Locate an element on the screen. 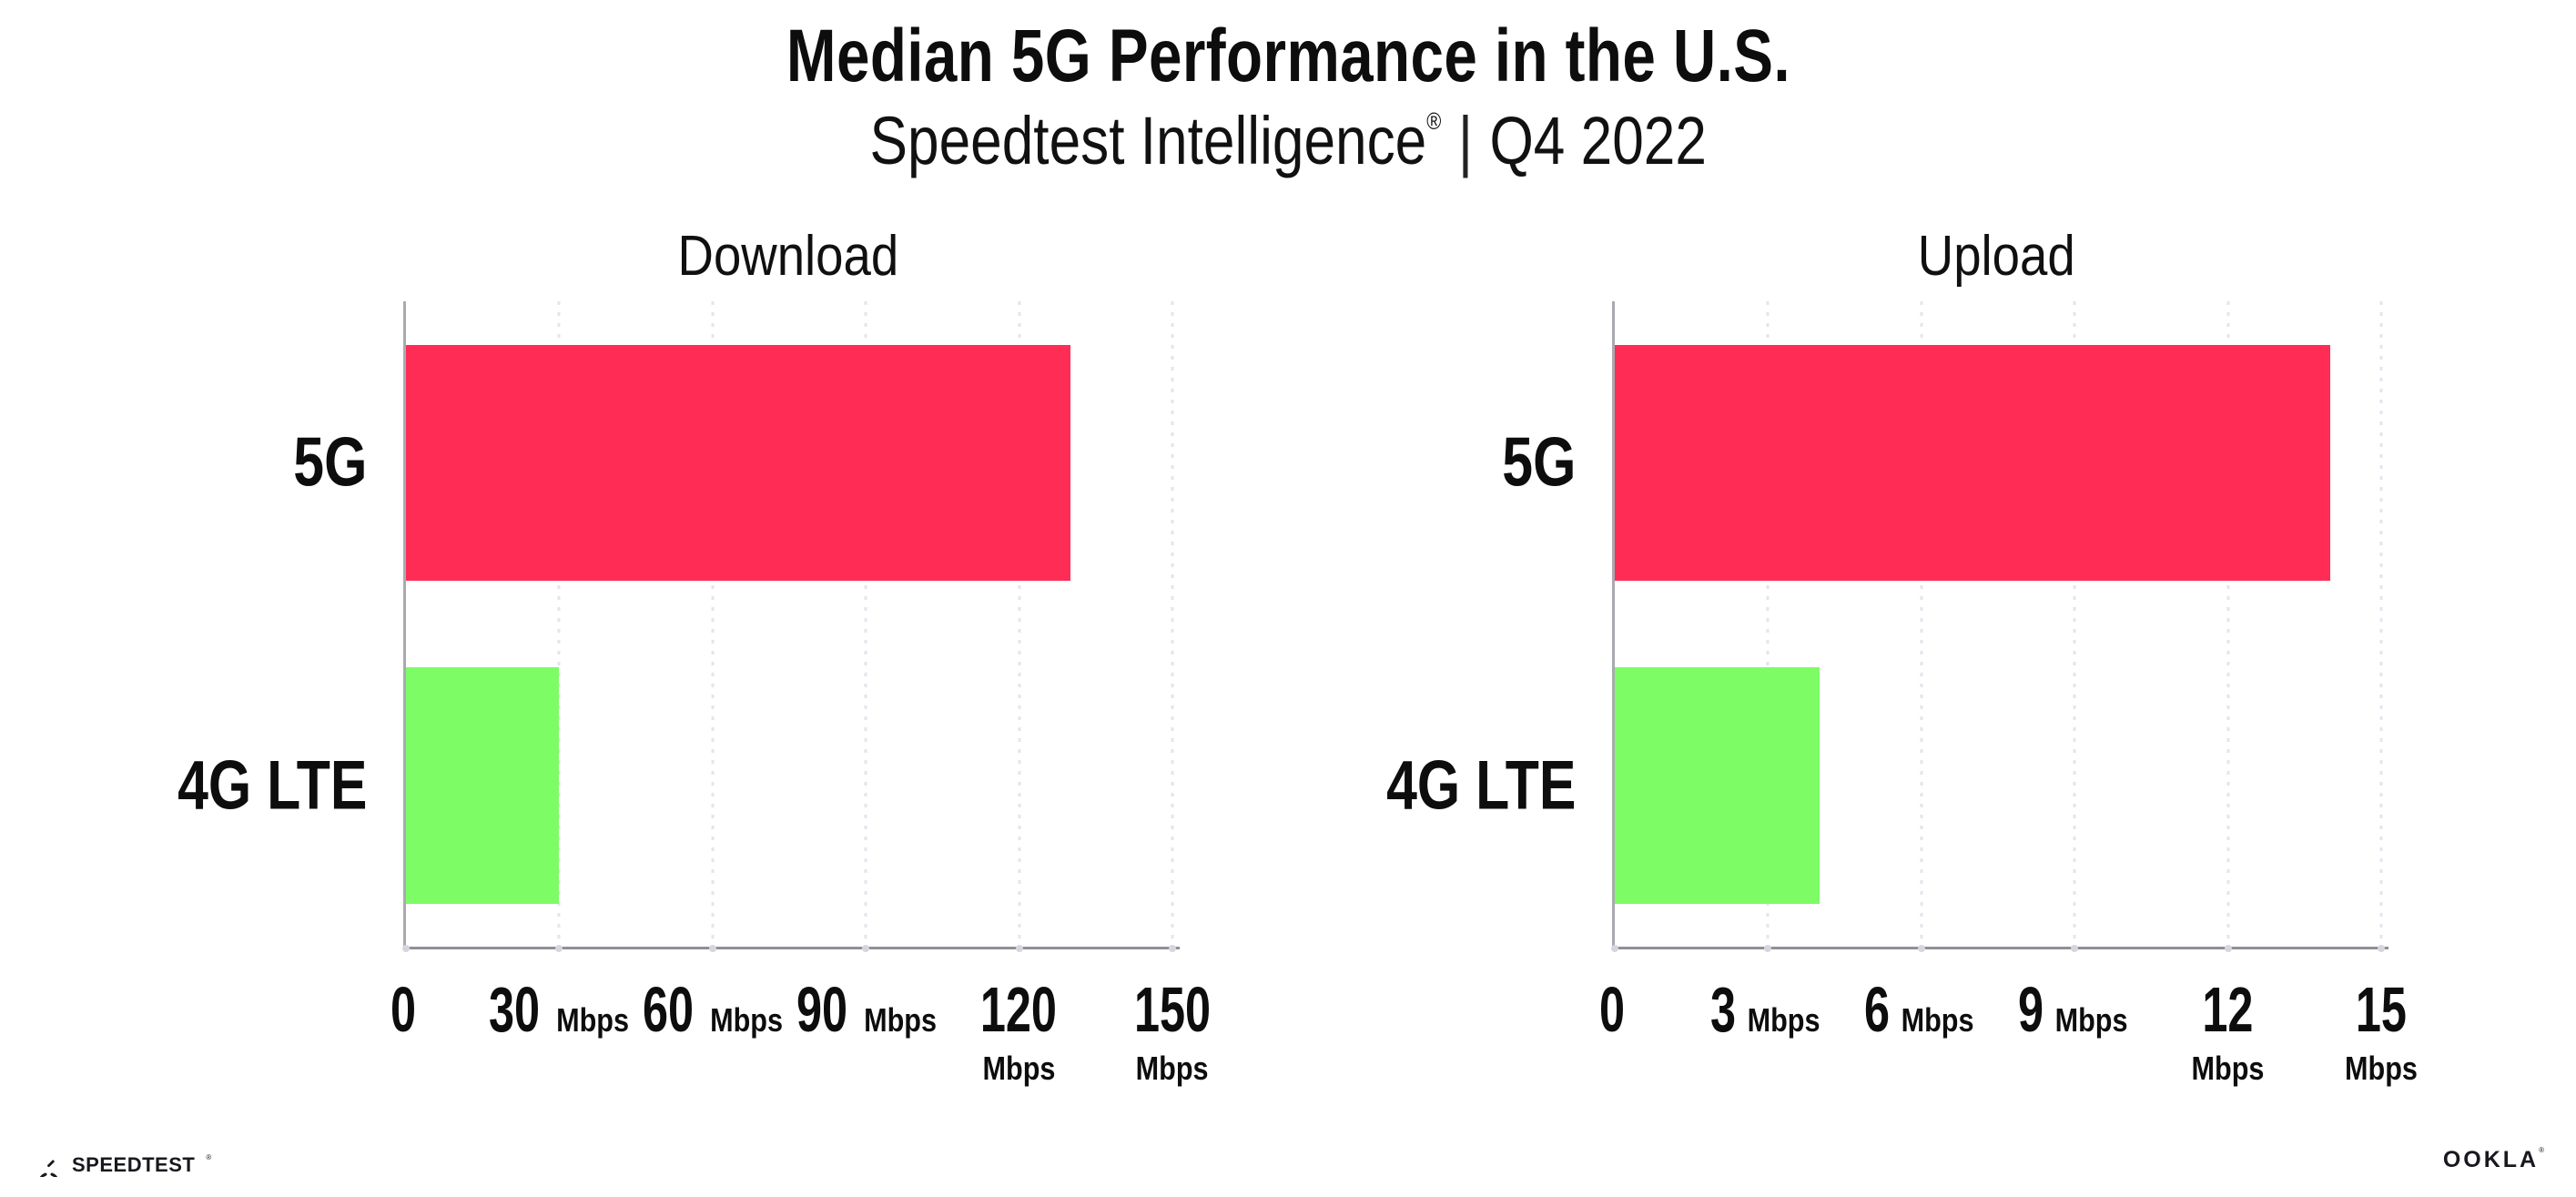 Image resolution: width=2576 pixels, height=1197 pixels. x-tick: 3 Mbps is located at coordinates (1766, 1010).